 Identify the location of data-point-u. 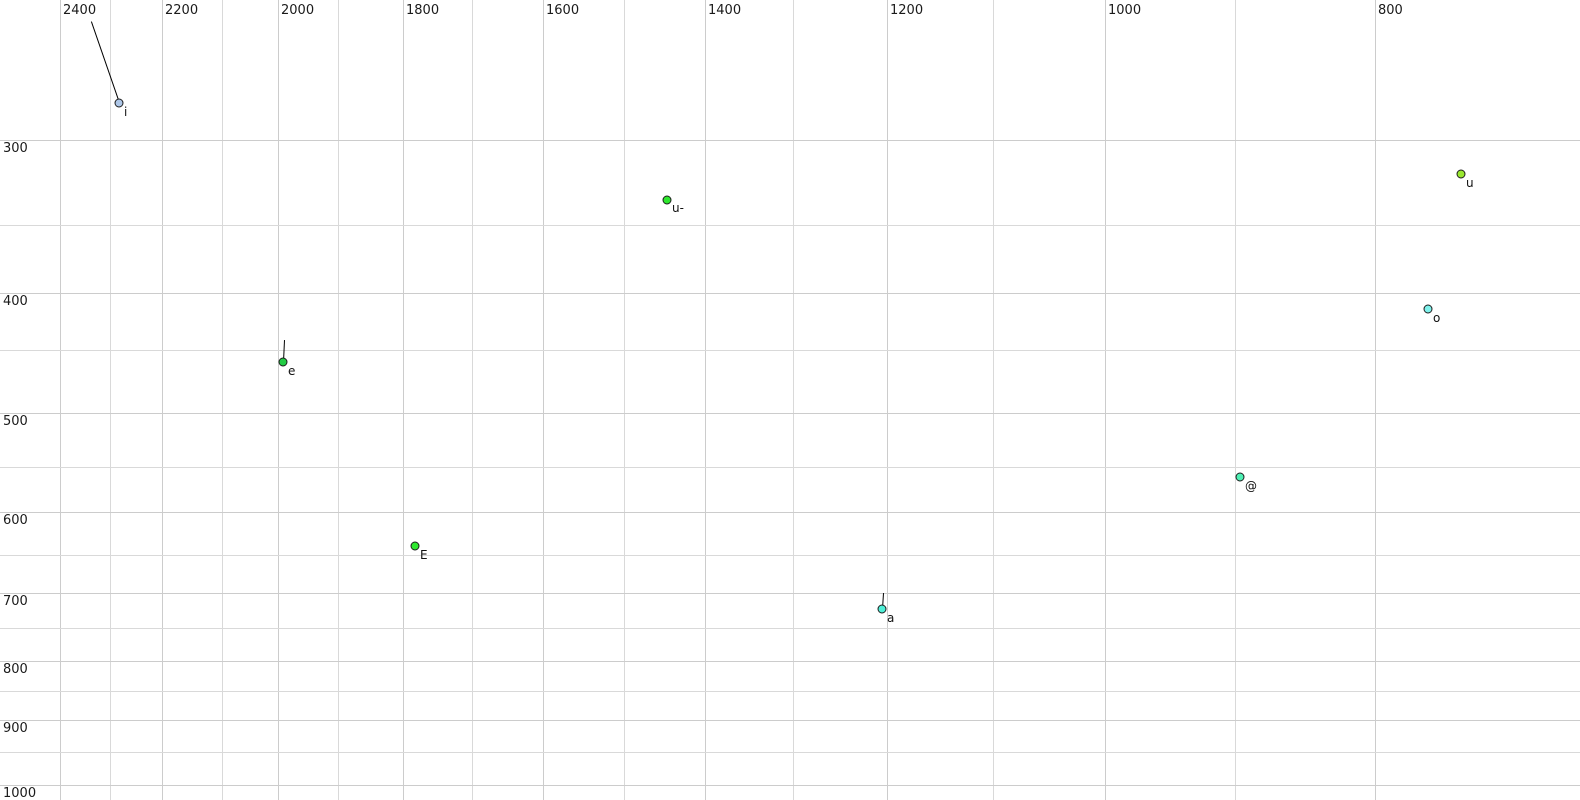
(1461, 174).